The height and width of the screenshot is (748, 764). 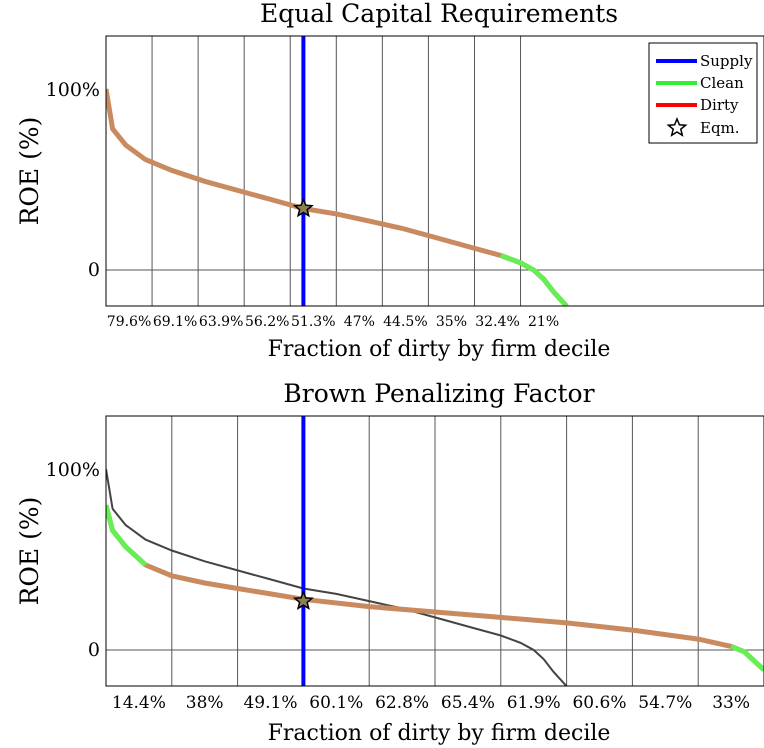 What do you see at coordinates (402, 703) in the screenshot?
I see `decile-label: 62.8%` at bounding box center [402, 703].